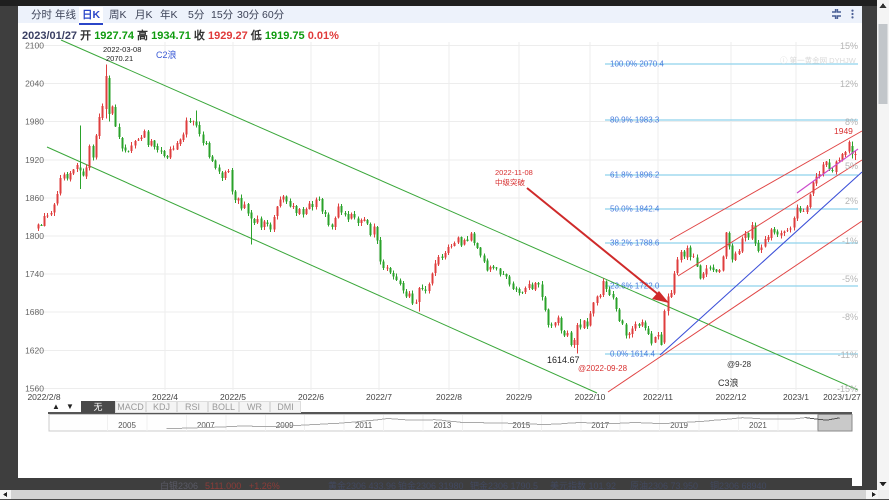 This screenshot has height=500, width=889. I want to click on svg-text: 2023/1, so click(796, 397).